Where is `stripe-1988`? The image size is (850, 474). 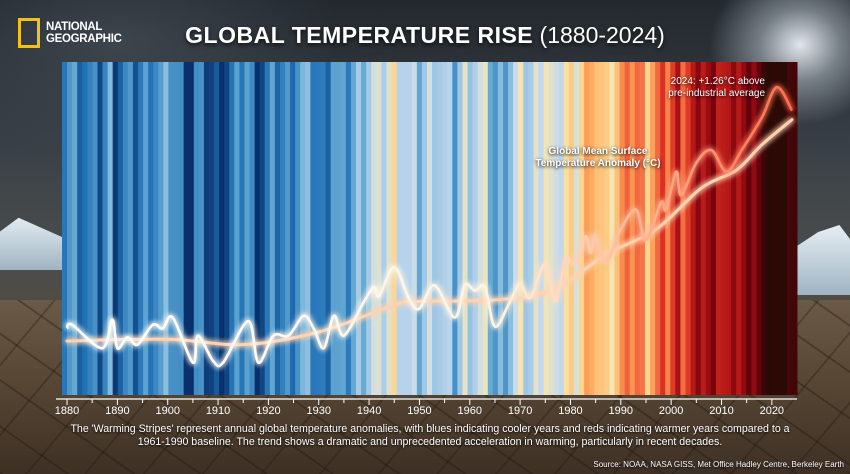 stripe-1988 is located at coordinates (612, 228).